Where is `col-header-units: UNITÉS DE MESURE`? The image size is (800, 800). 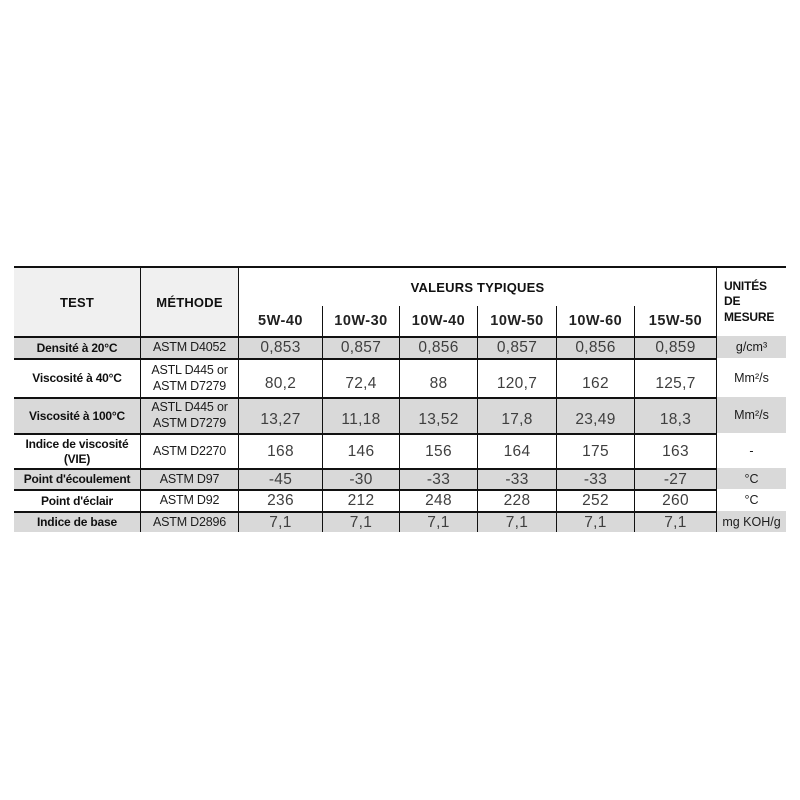
col-header-units: UNITÉS DE MESURE is located at coordinates (751, 302).